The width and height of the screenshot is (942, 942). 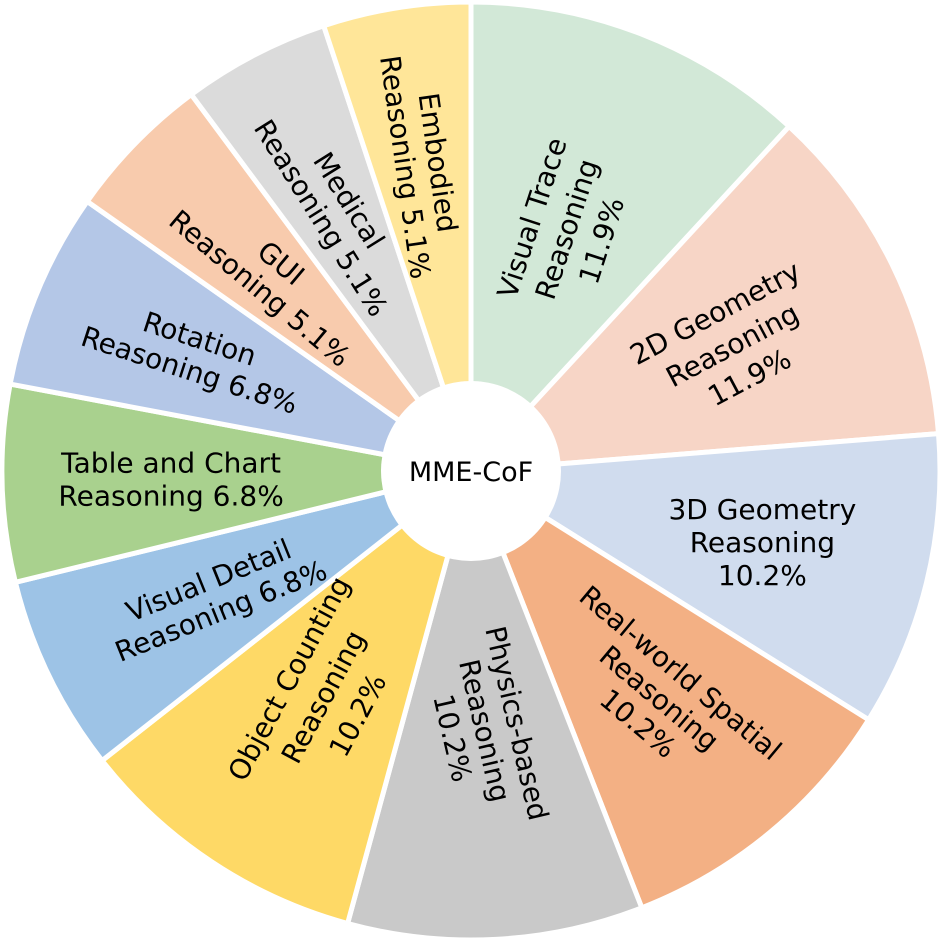 What do you see at coordinates (762, 509) in the screenshot?
I see `slice-label-line: 3D Geometry` at bounding box center [762, 509].